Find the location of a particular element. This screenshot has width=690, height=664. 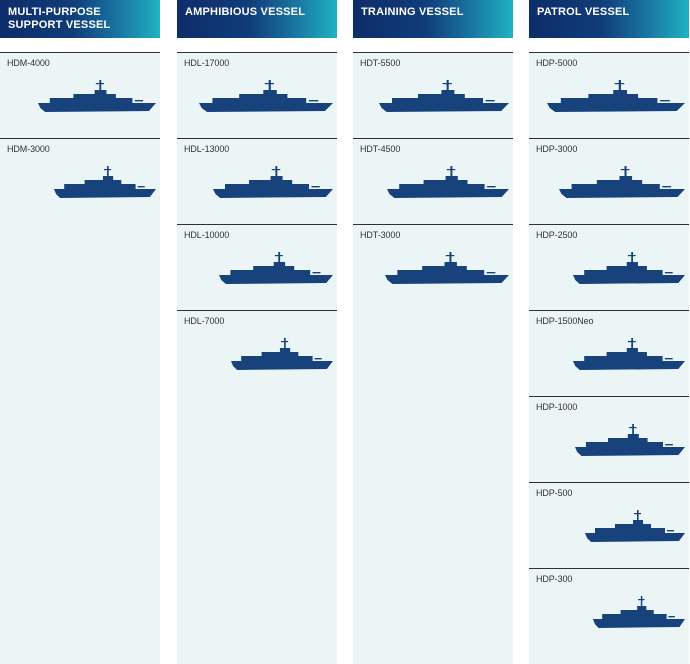

vessel-card: HDP-2500 is located at coordinates (609, 267).